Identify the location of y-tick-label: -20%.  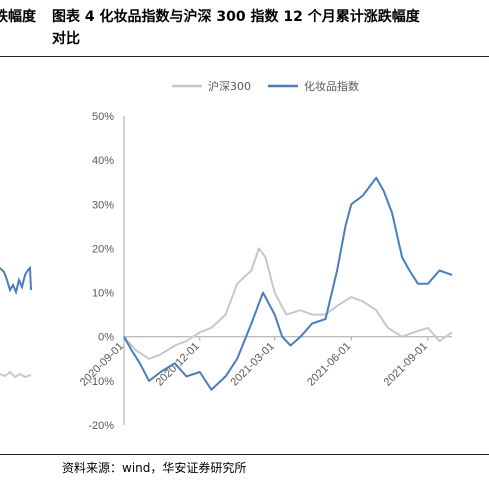
(101, 426).